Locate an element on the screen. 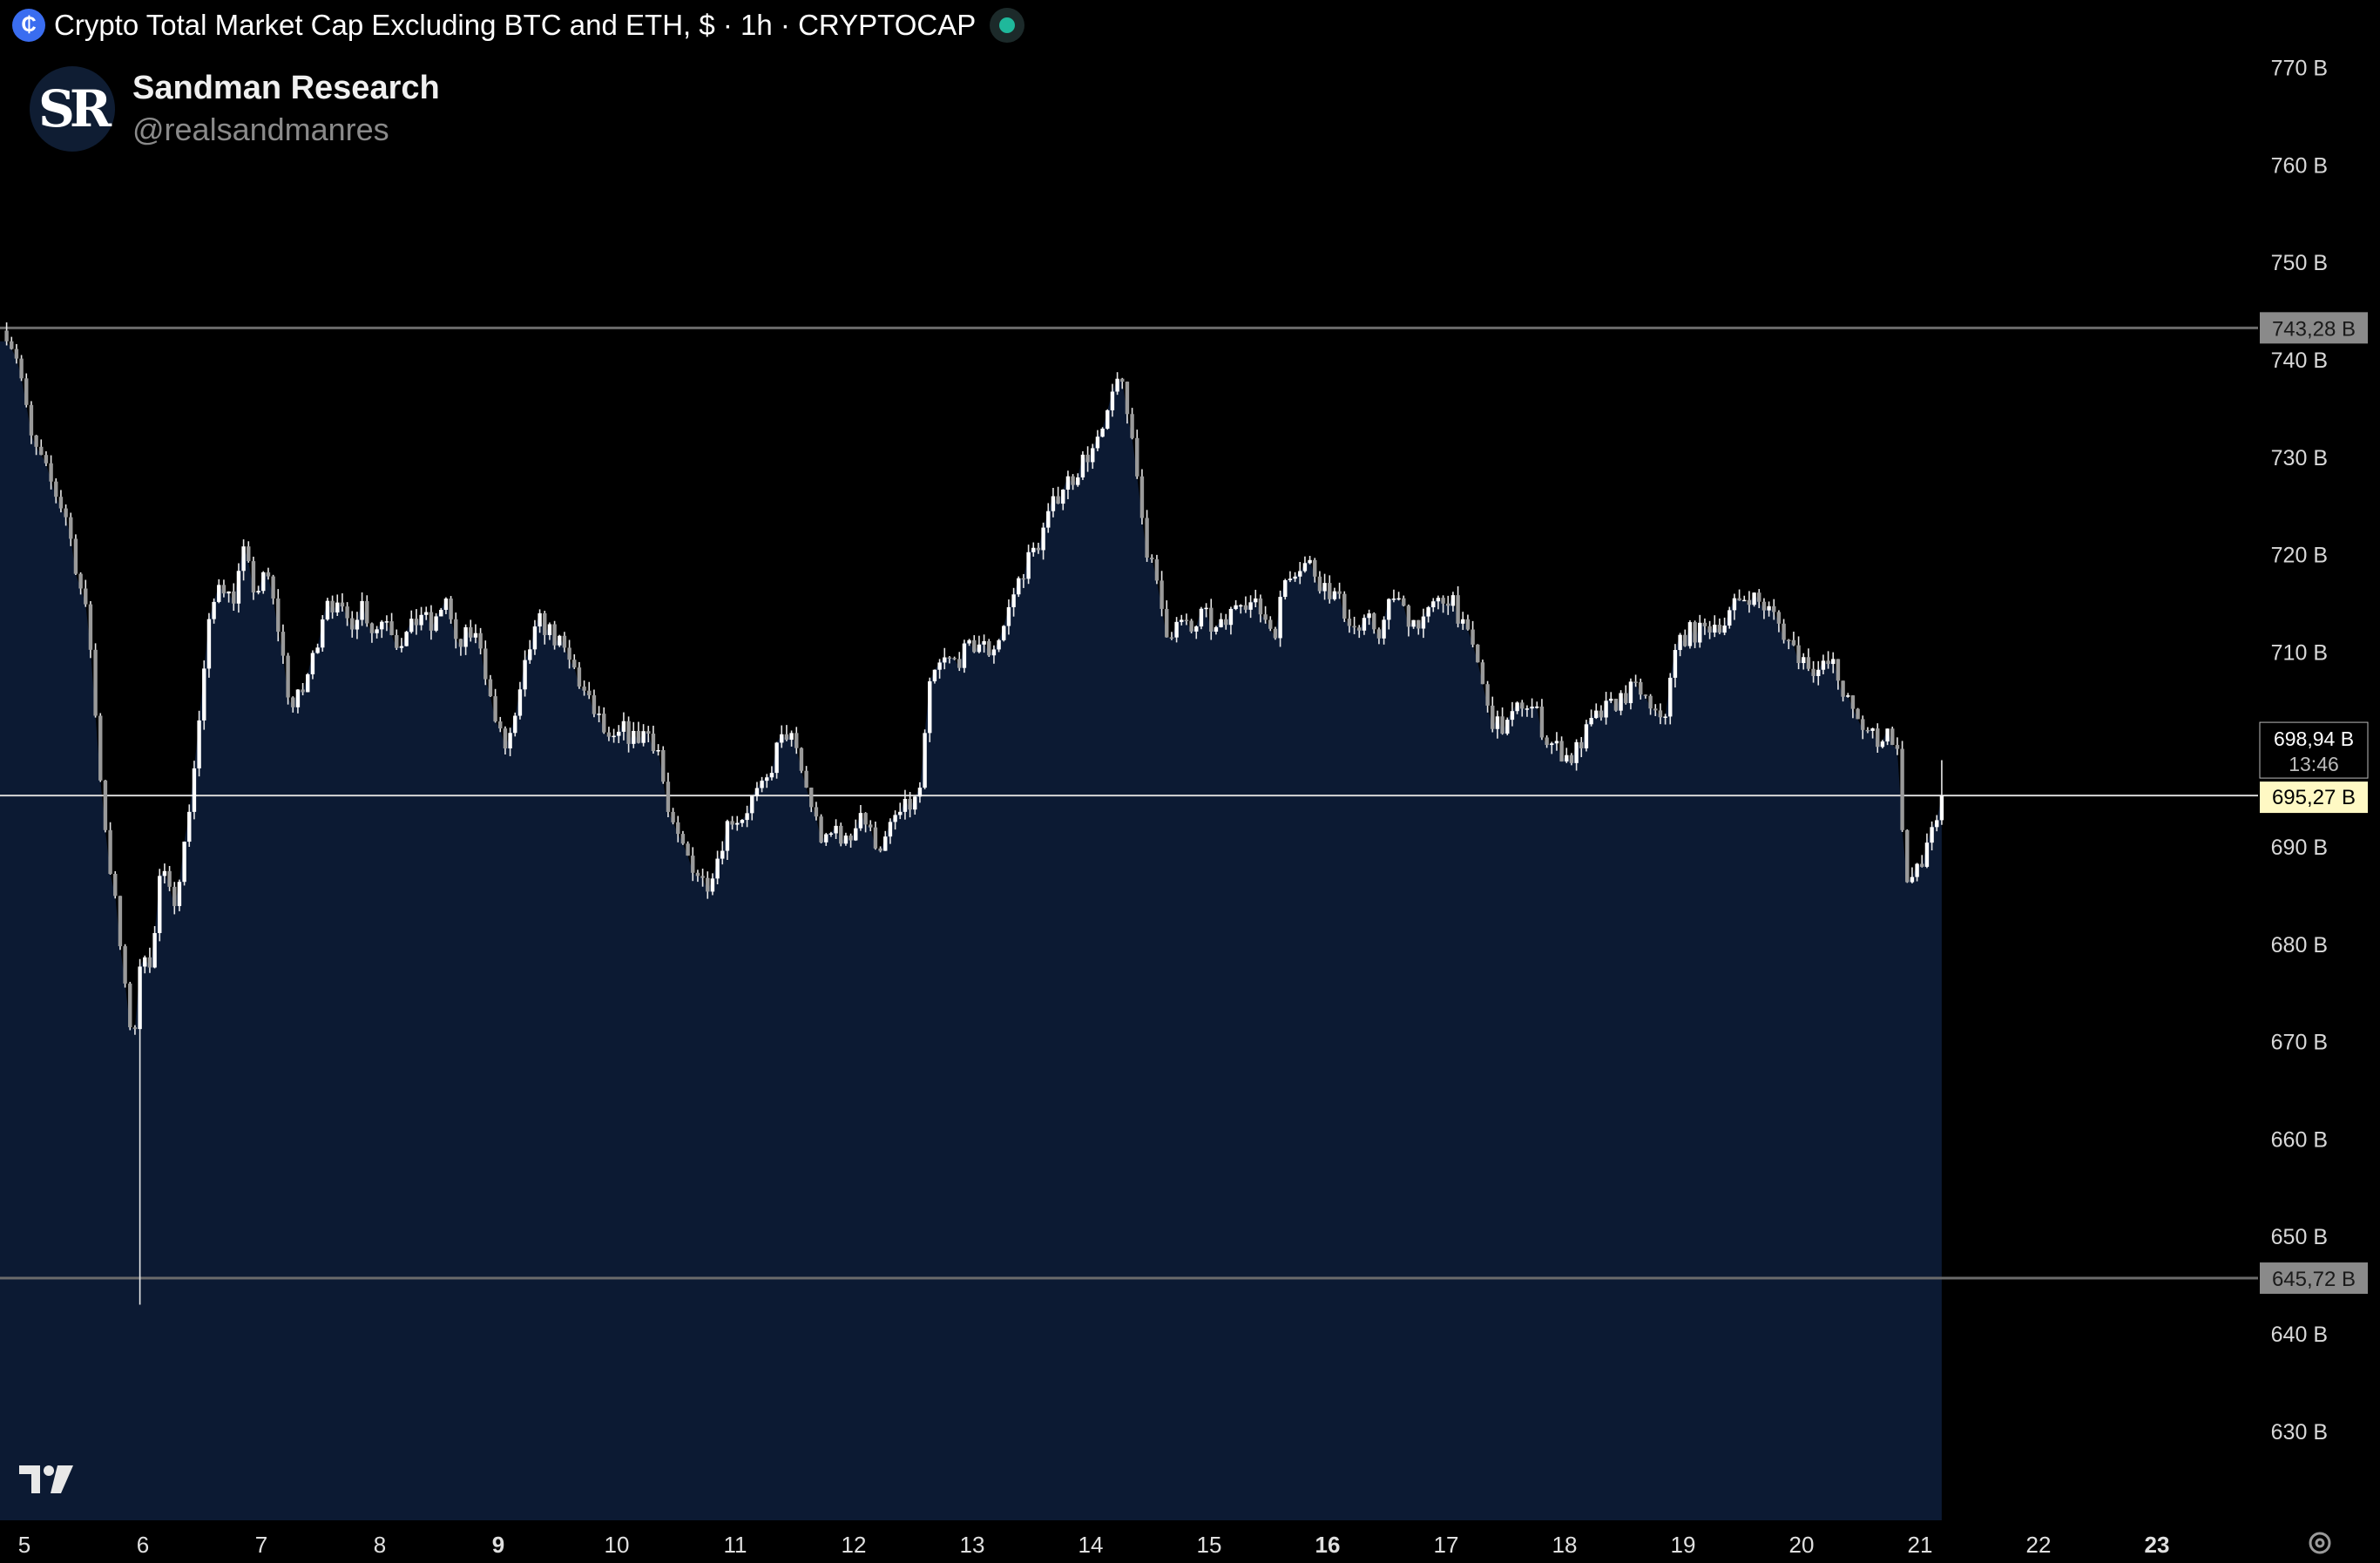 The image size is (2380, 1563). time-tick-label: 20 is located at coordinates (1802, 1545).